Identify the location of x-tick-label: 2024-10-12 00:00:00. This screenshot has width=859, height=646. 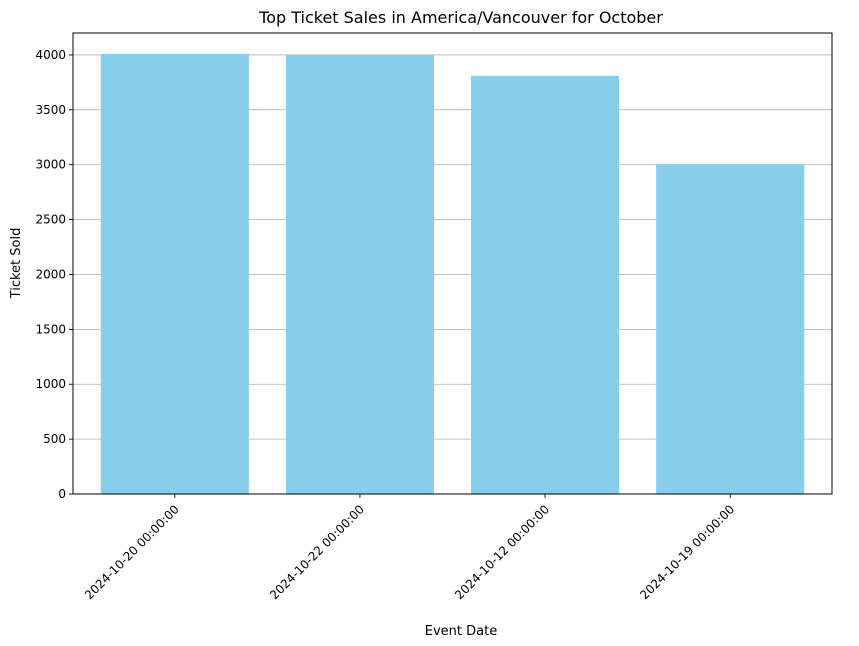
(502, 552).